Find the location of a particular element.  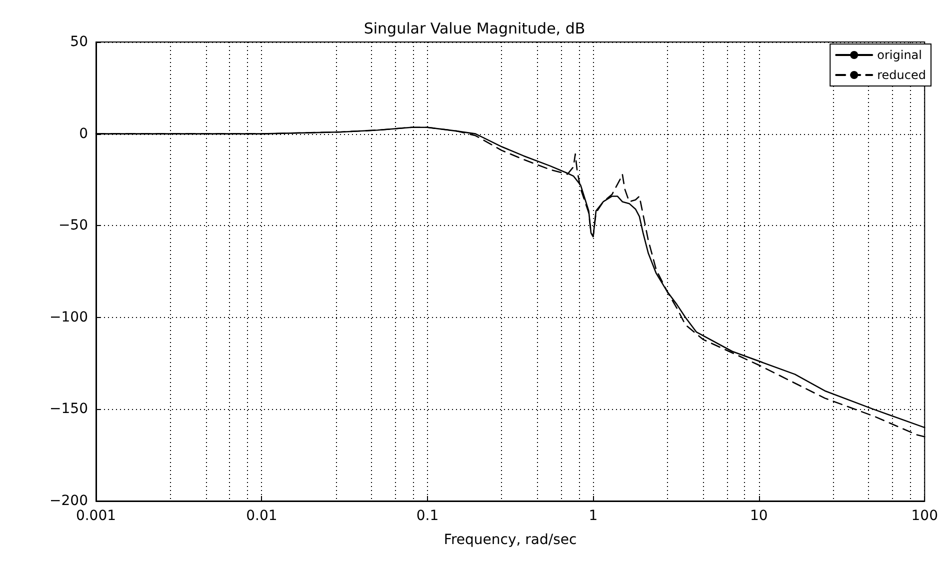

x-tick-label: 0.1 is located at coordinates (427, 516).